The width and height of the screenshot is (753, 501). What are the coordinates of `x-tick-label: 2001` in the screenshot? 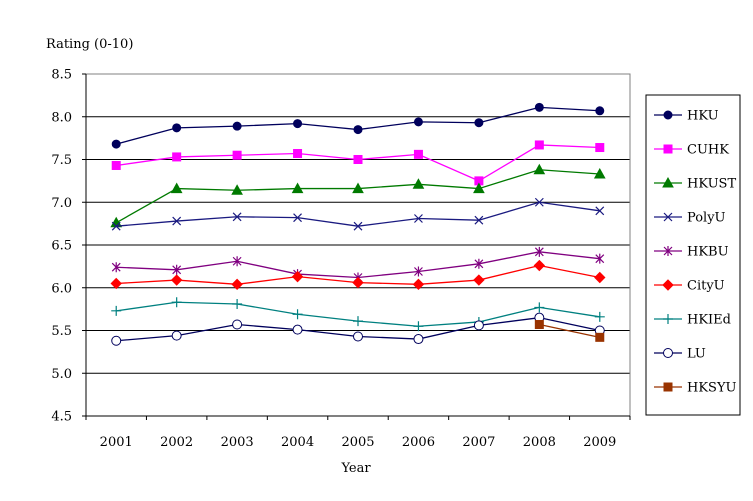 It's located at (116, 442).